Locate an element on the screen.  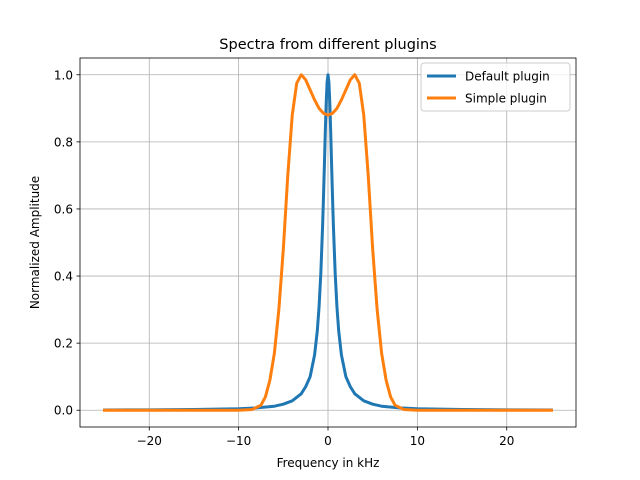
x-tick-label: 10 is located at coordinates (417, 441).